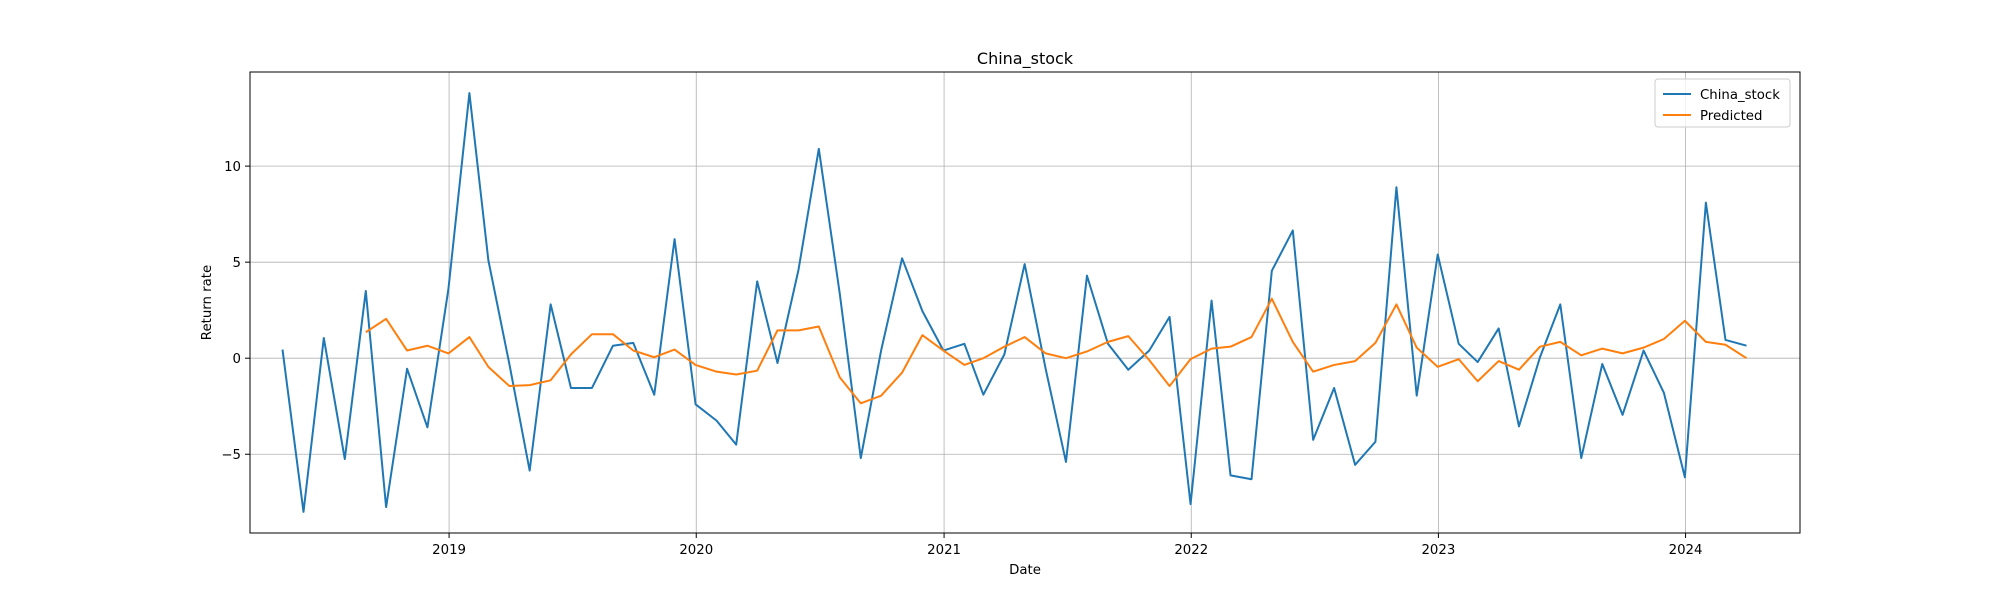  I want to click on series-line-predicted, so click(1056, 351).